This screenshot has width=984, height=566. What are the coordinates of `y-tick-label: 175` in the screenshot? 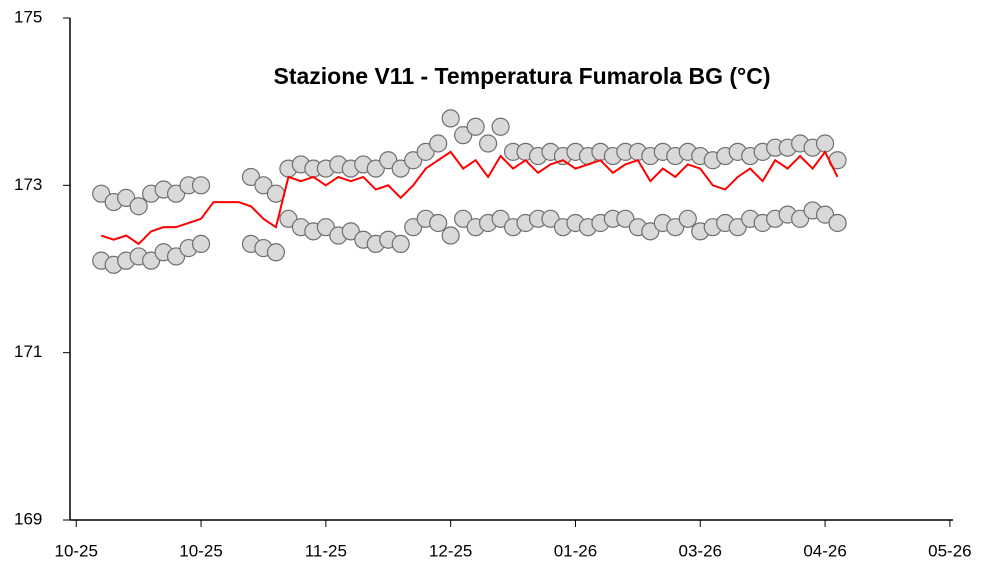 It's located at (28, 16).